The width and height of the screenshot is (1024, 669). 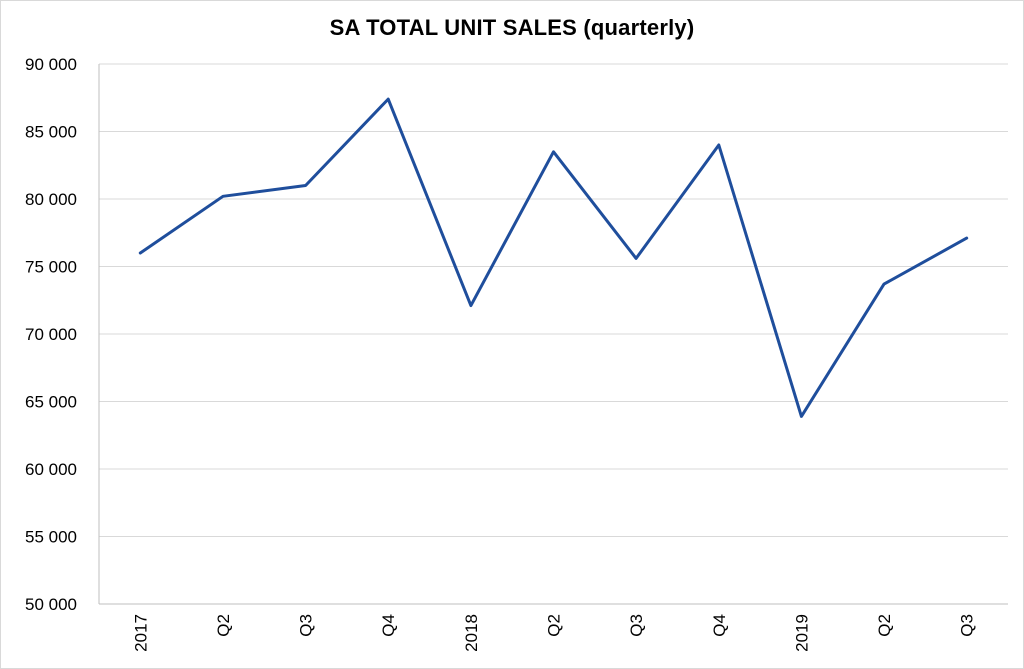 I want to click on x-axis-ticks: 2017 Q2 Q3 Q4 2018 Q2 Q3 Q4 2019 Q2 Q3, so click(x=553, y=633).